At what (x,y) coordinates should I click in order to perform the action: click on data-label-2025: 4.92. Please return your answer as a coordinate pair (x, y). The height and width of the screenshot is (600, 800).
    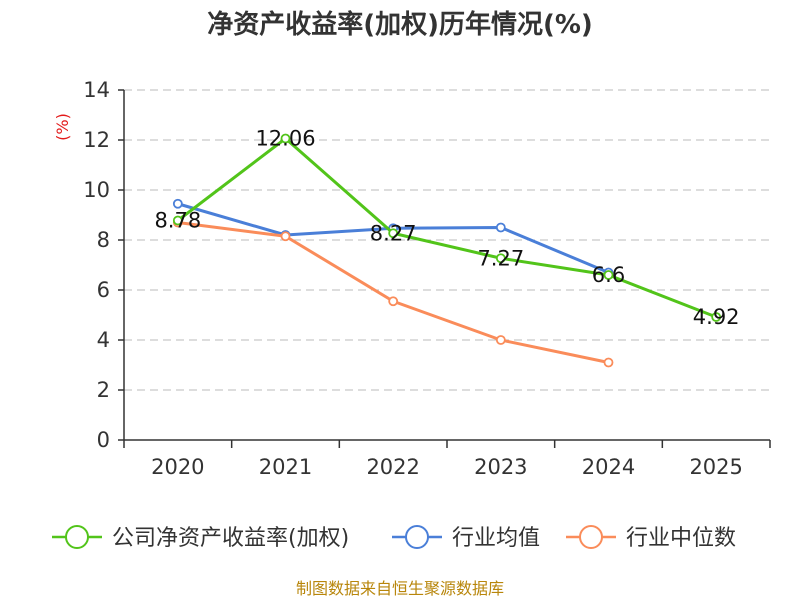
    Looking at the image, I should click on (716, 317).